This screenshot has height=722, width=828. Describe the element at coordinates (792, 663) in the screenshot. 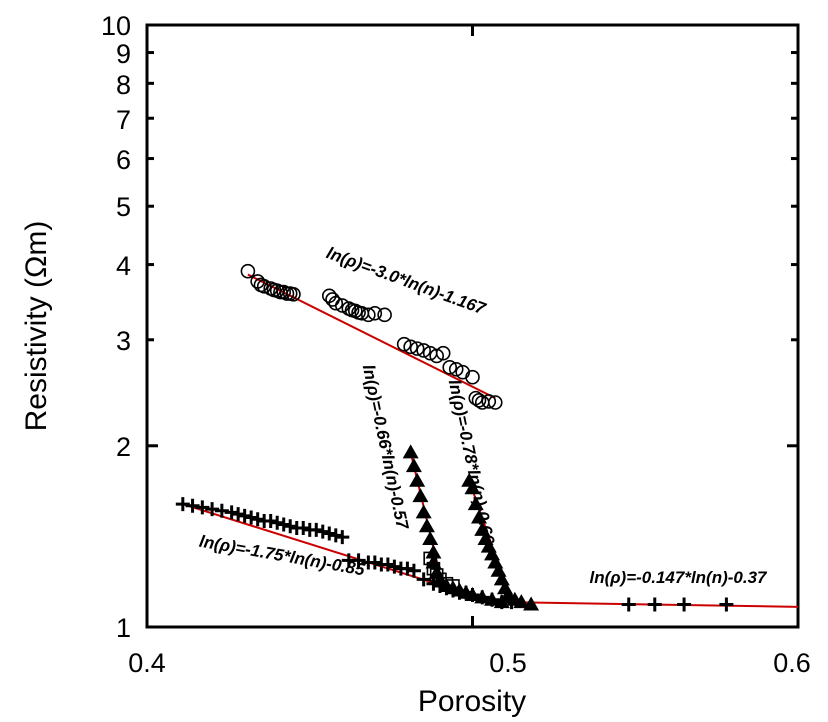

I see `x-tick-label-0-6: 0.6` at that location.